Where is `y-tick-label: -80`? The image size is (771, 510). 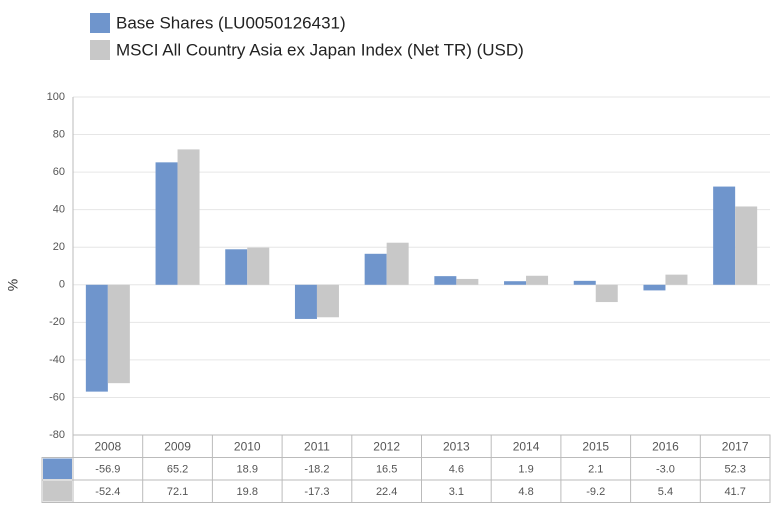
y-tick-label: -80 is located at coordinates (57, 435).